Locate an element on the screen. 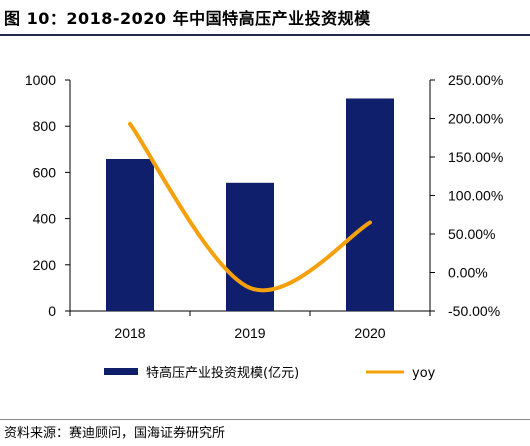 This screenshot has height=446, width=530. left-tick-label: 200 is located at coordinates (45, 265).